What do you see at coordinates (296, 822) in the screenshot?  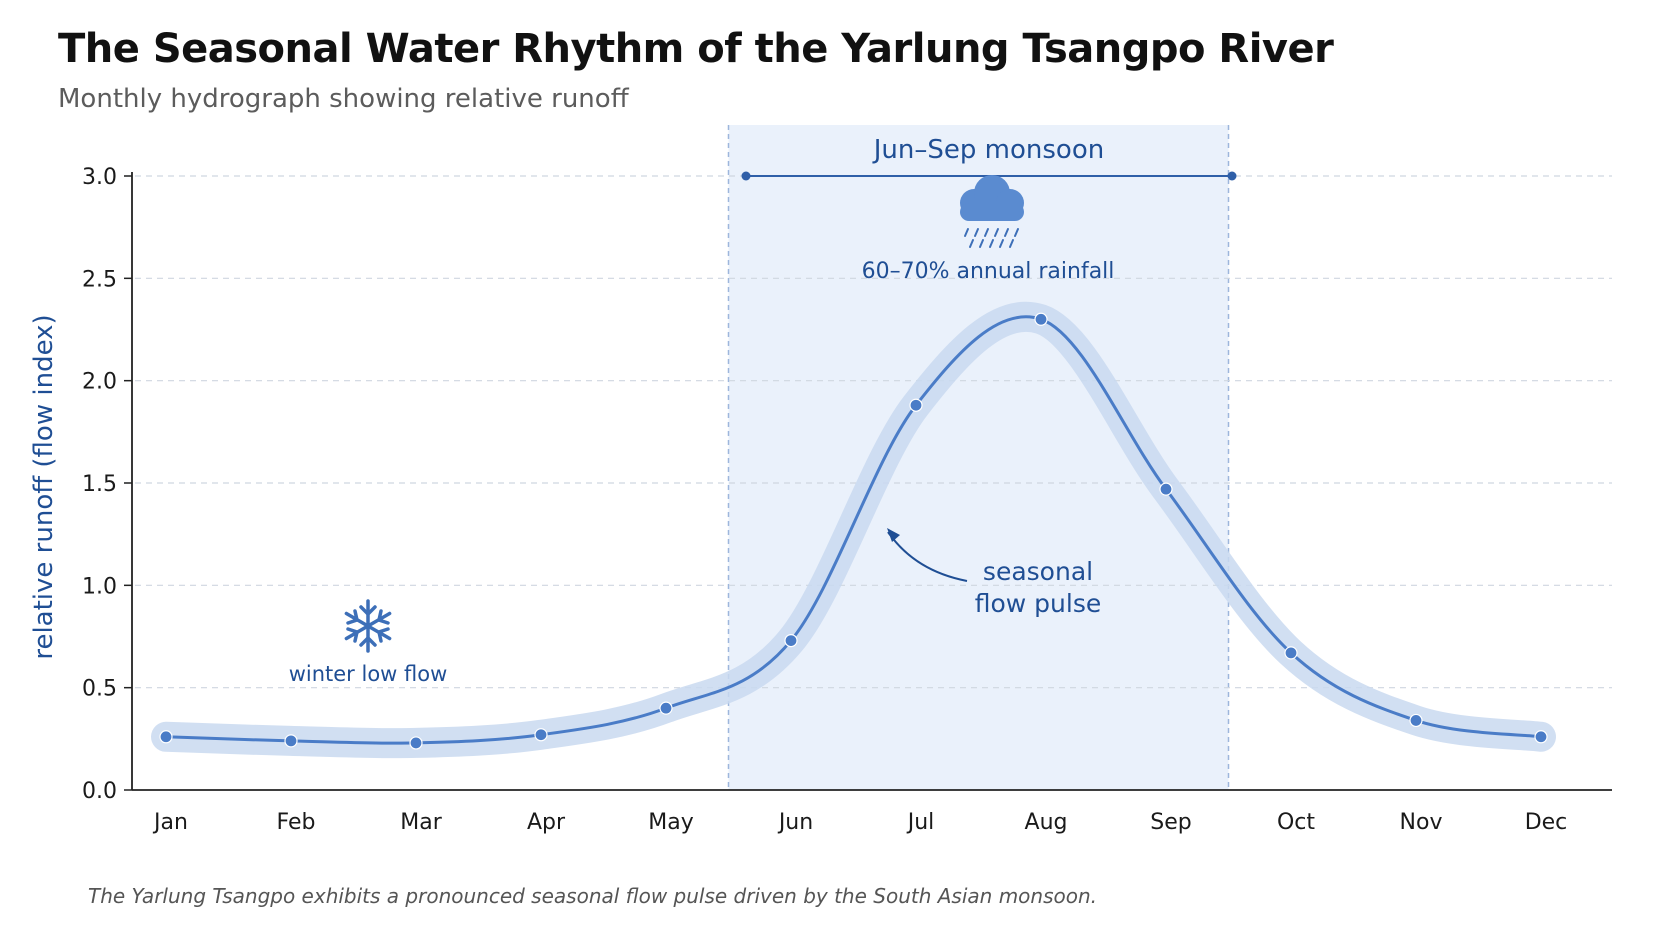 I see `x-tick-label: Feb` at bounding box center [296, 822].